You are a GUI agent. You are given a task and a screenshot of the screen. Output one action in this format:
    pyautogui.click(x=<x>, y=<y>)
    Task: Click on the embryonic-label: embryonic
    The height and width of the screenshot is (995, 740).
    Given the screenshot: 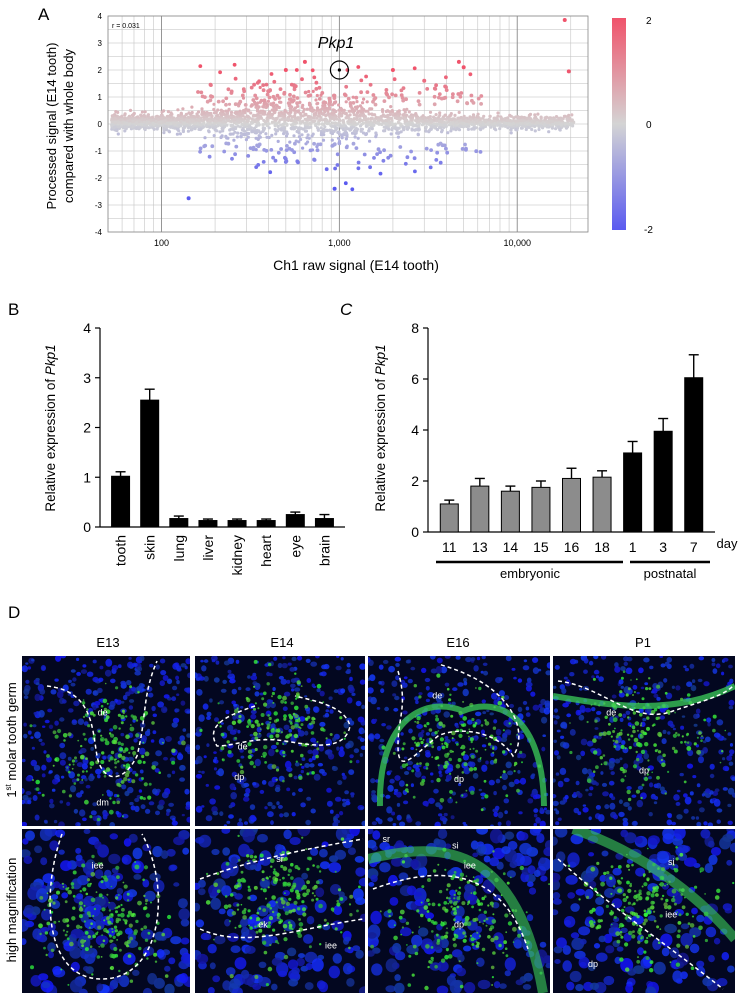 What is the action you would take?
    pyautogui.click(x=530, y=573)
    